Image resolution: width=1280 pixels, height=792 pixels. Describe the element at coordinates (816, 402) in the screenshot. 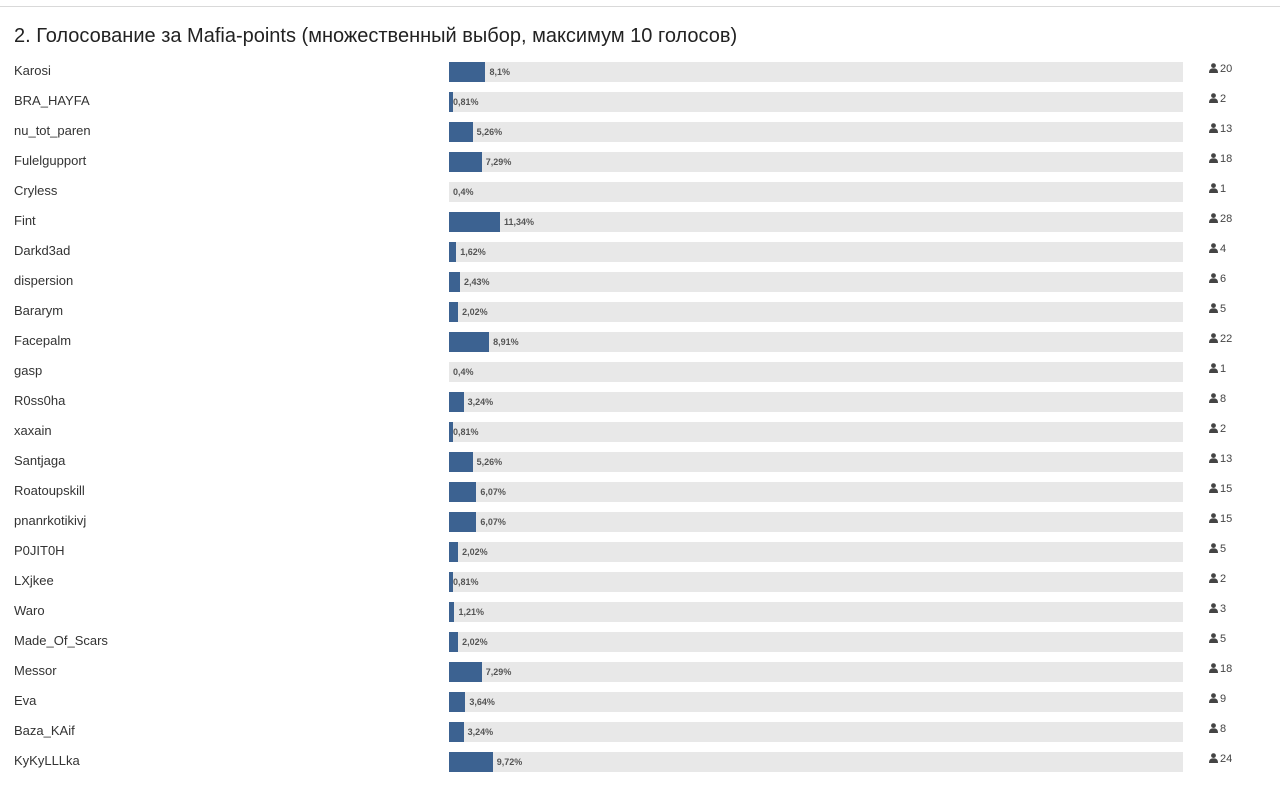

I see `progress-track: 3,24%` at that location.